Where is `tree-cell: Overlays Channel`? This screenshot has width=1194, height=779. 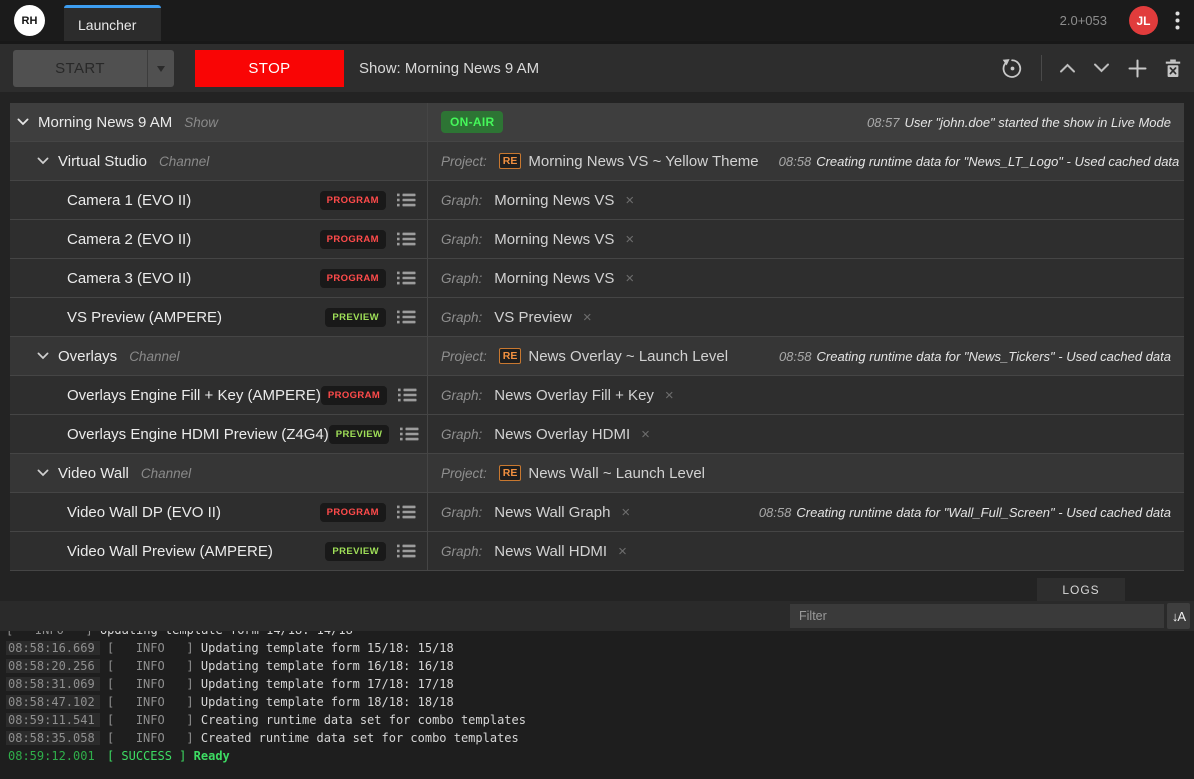
tree-cell: Overlays Channel is located at coordinates (219, 356).